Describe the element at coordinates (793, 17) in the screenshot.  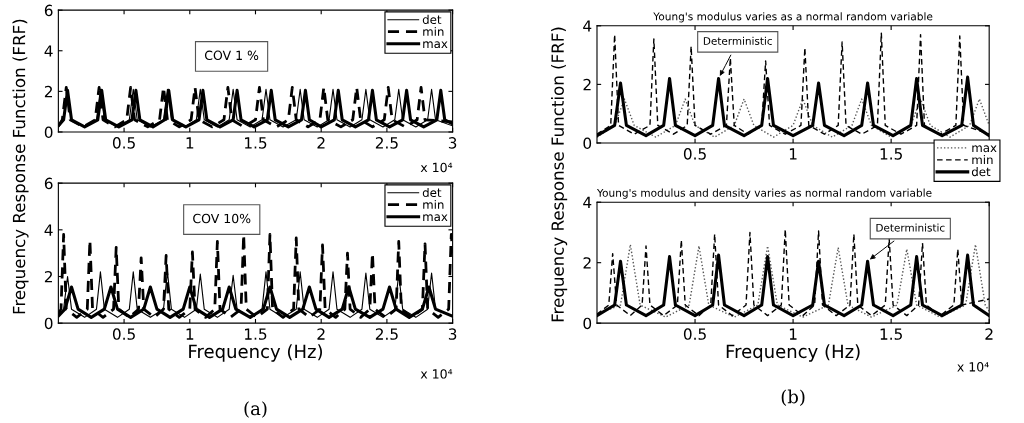
I see `chart-title: Young's modulus varies as a normal random variable` at that location.